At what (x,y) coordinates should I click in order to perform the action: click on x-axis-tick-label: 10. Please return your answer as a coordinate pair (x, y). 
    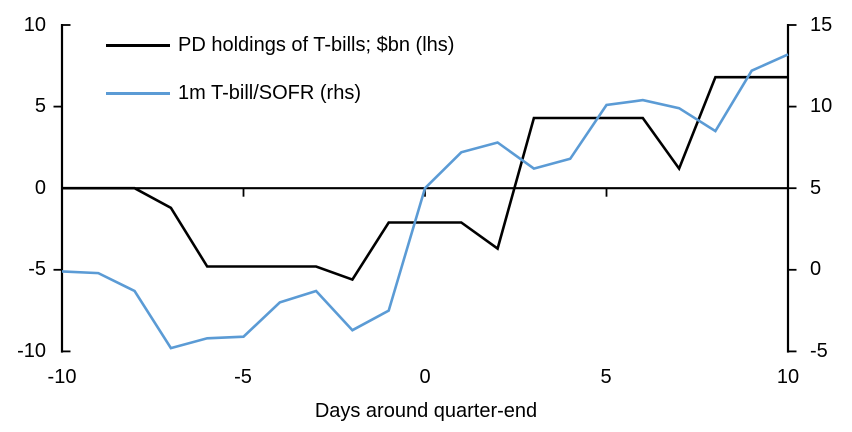
    Looking at the image, I should click on (788, 377).